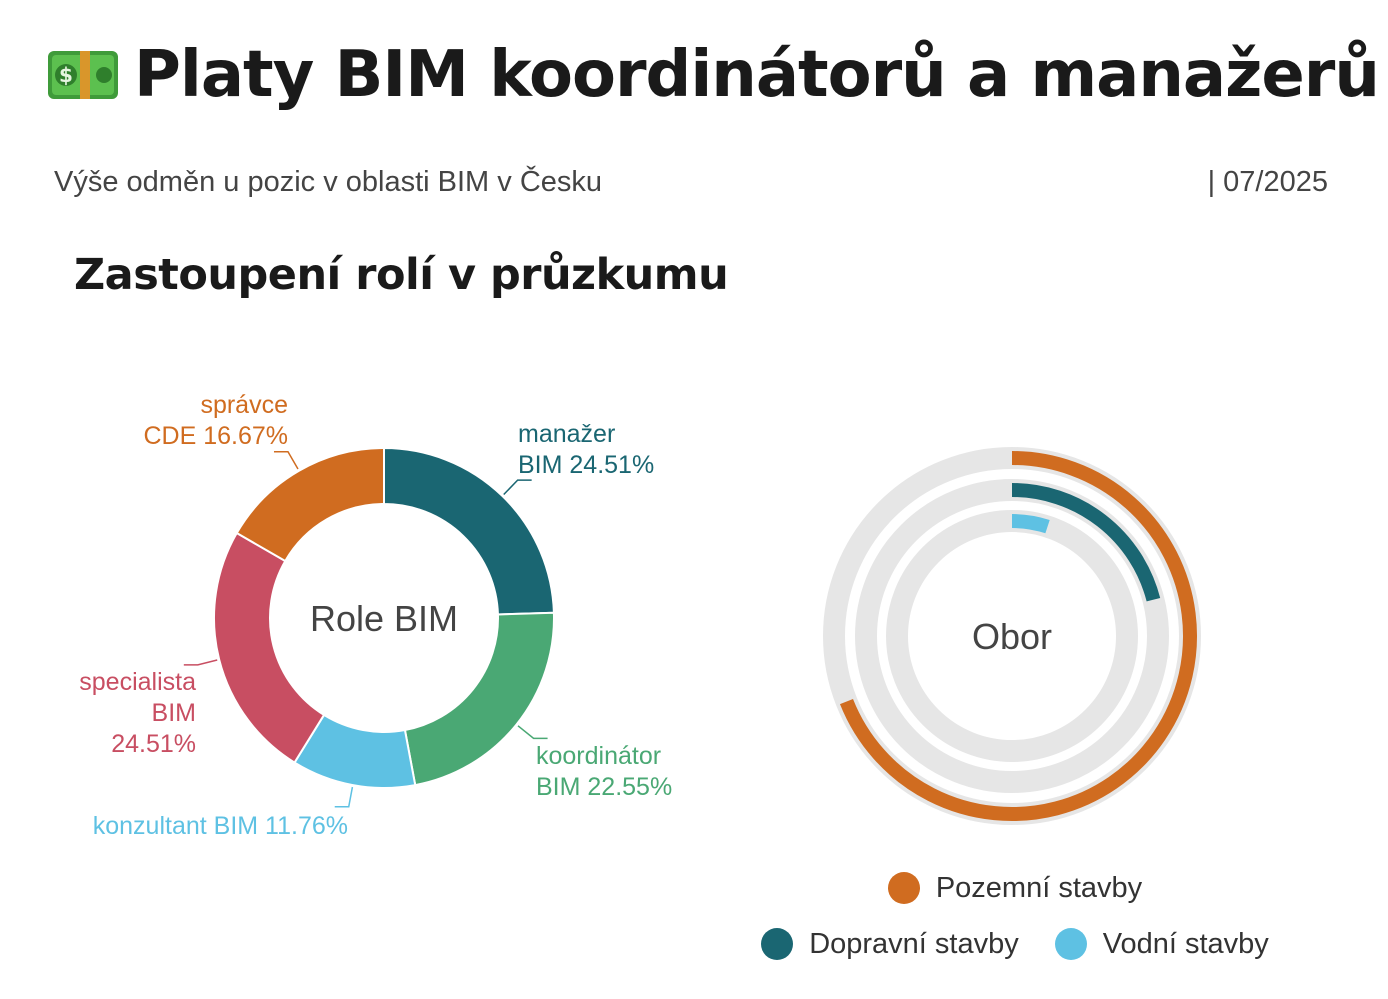 This screenshot has width=1388, height=999. What do you see at coordinates (384, 618) in the screenshot?
I see `donut-center-label: Role BIM` at bounding box center [384, 618].